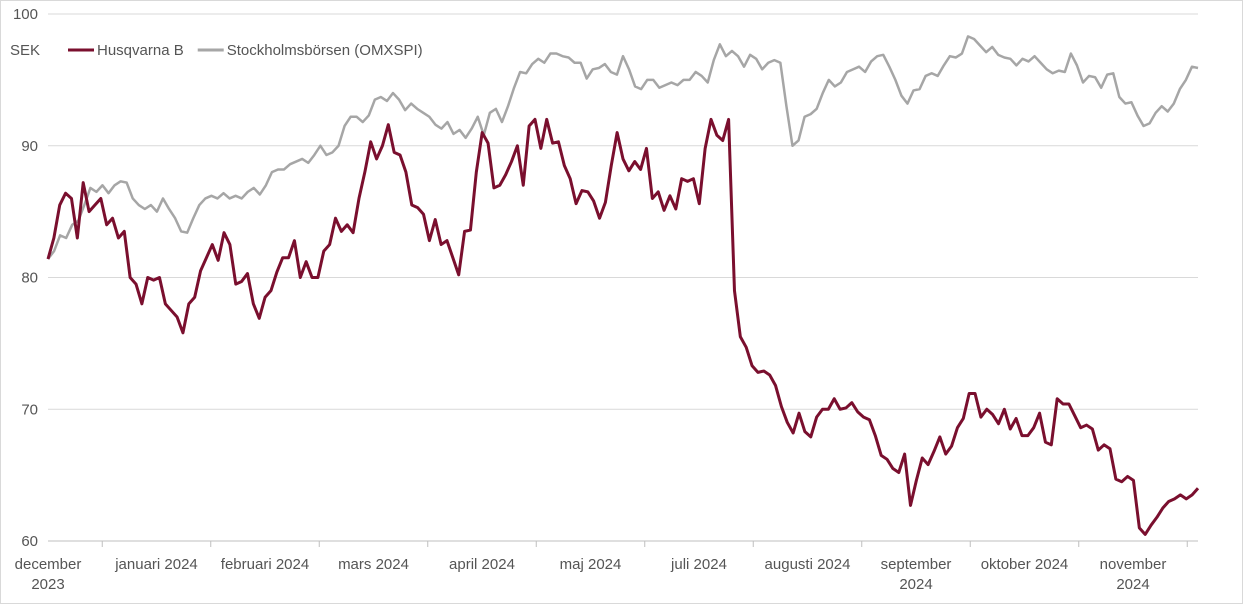 The width and height of the screenshot is (1243, 609). I want to click on x-tick-label: augusti 2024, so click(808, 564).